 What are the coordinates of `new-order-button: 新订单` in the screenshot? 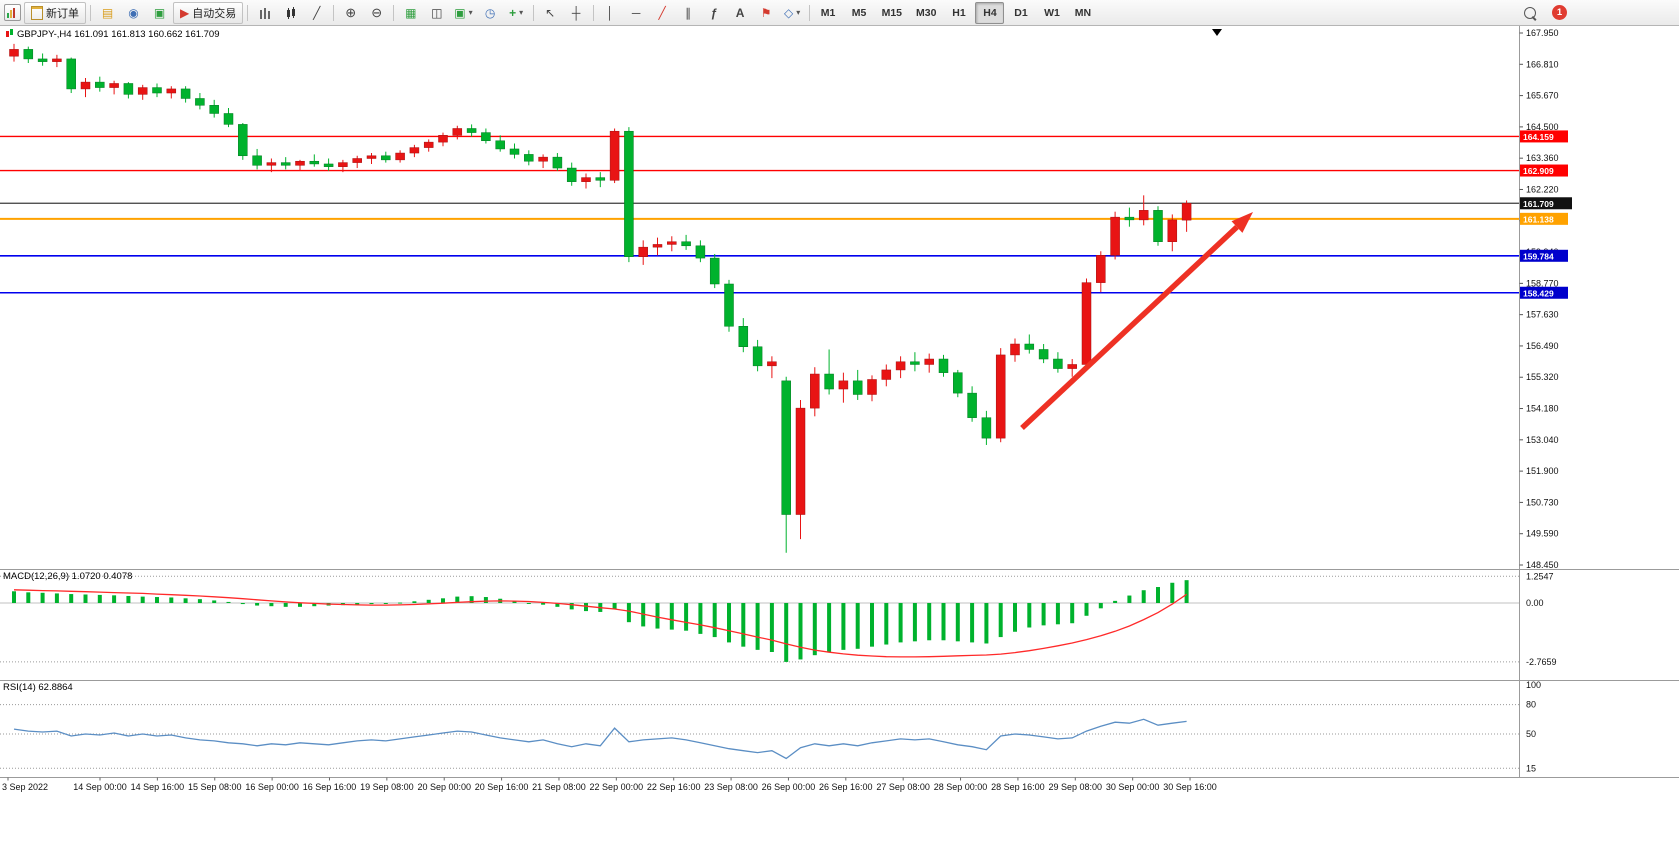 It's located at (55, 12).